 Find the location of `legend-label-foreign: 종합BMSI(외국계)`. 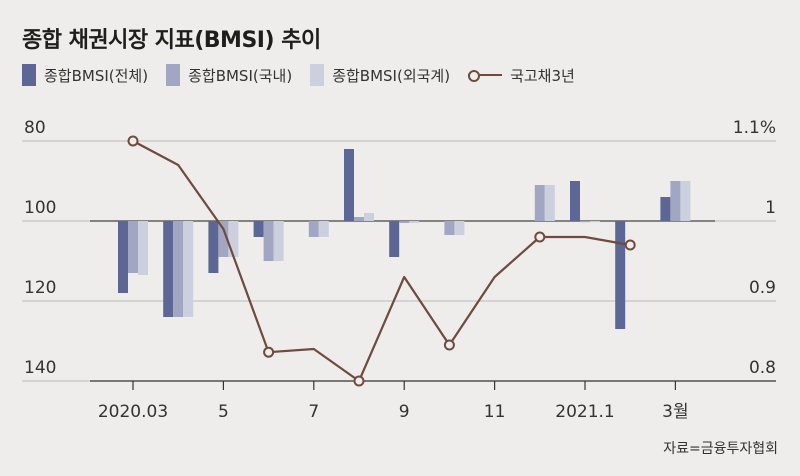

legend-label-foreign: 종합BMSI(외국계) is located at coordinates (391, 75).